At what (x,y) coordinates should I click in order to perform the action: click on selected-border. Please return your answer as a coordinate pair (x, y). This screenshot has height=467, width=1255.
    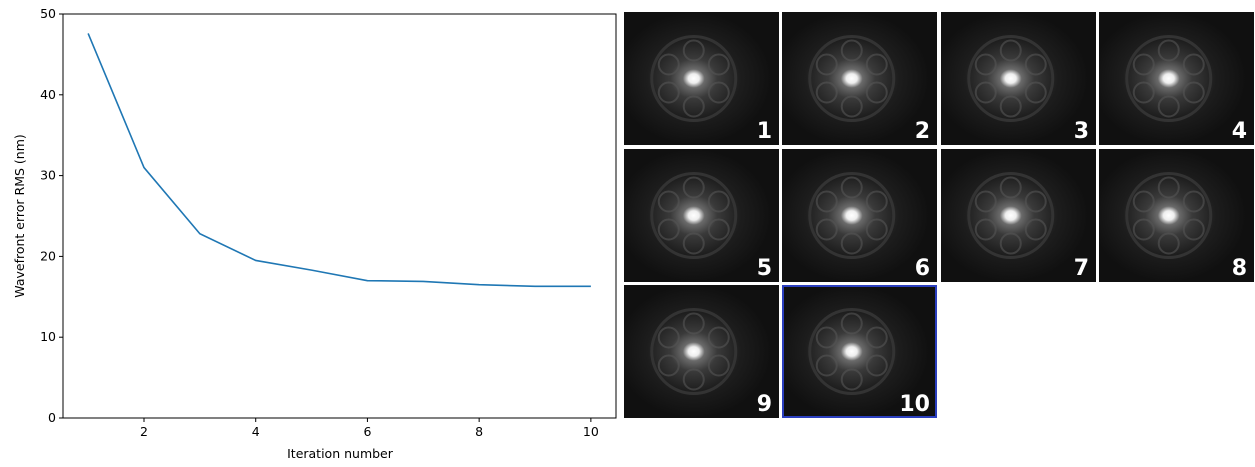
    Looking at the image, I should click on (859, 351).